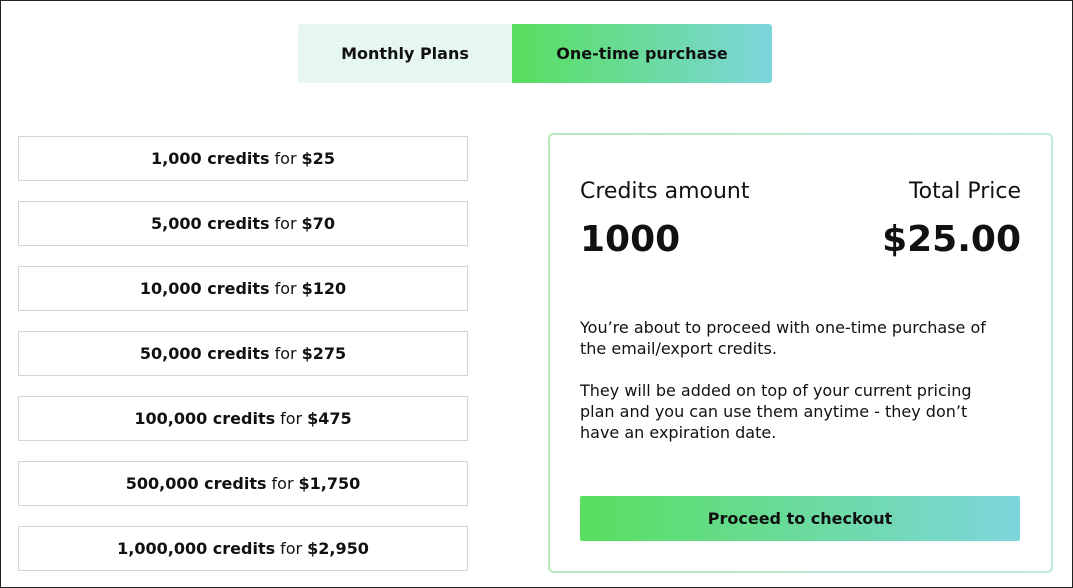 This screenshot has width=1073, height=588. What do you see at coordinates (210, 158) in the screenshot?
I see `option-credits: 1,000 credits` at bounding box center [210, 158].